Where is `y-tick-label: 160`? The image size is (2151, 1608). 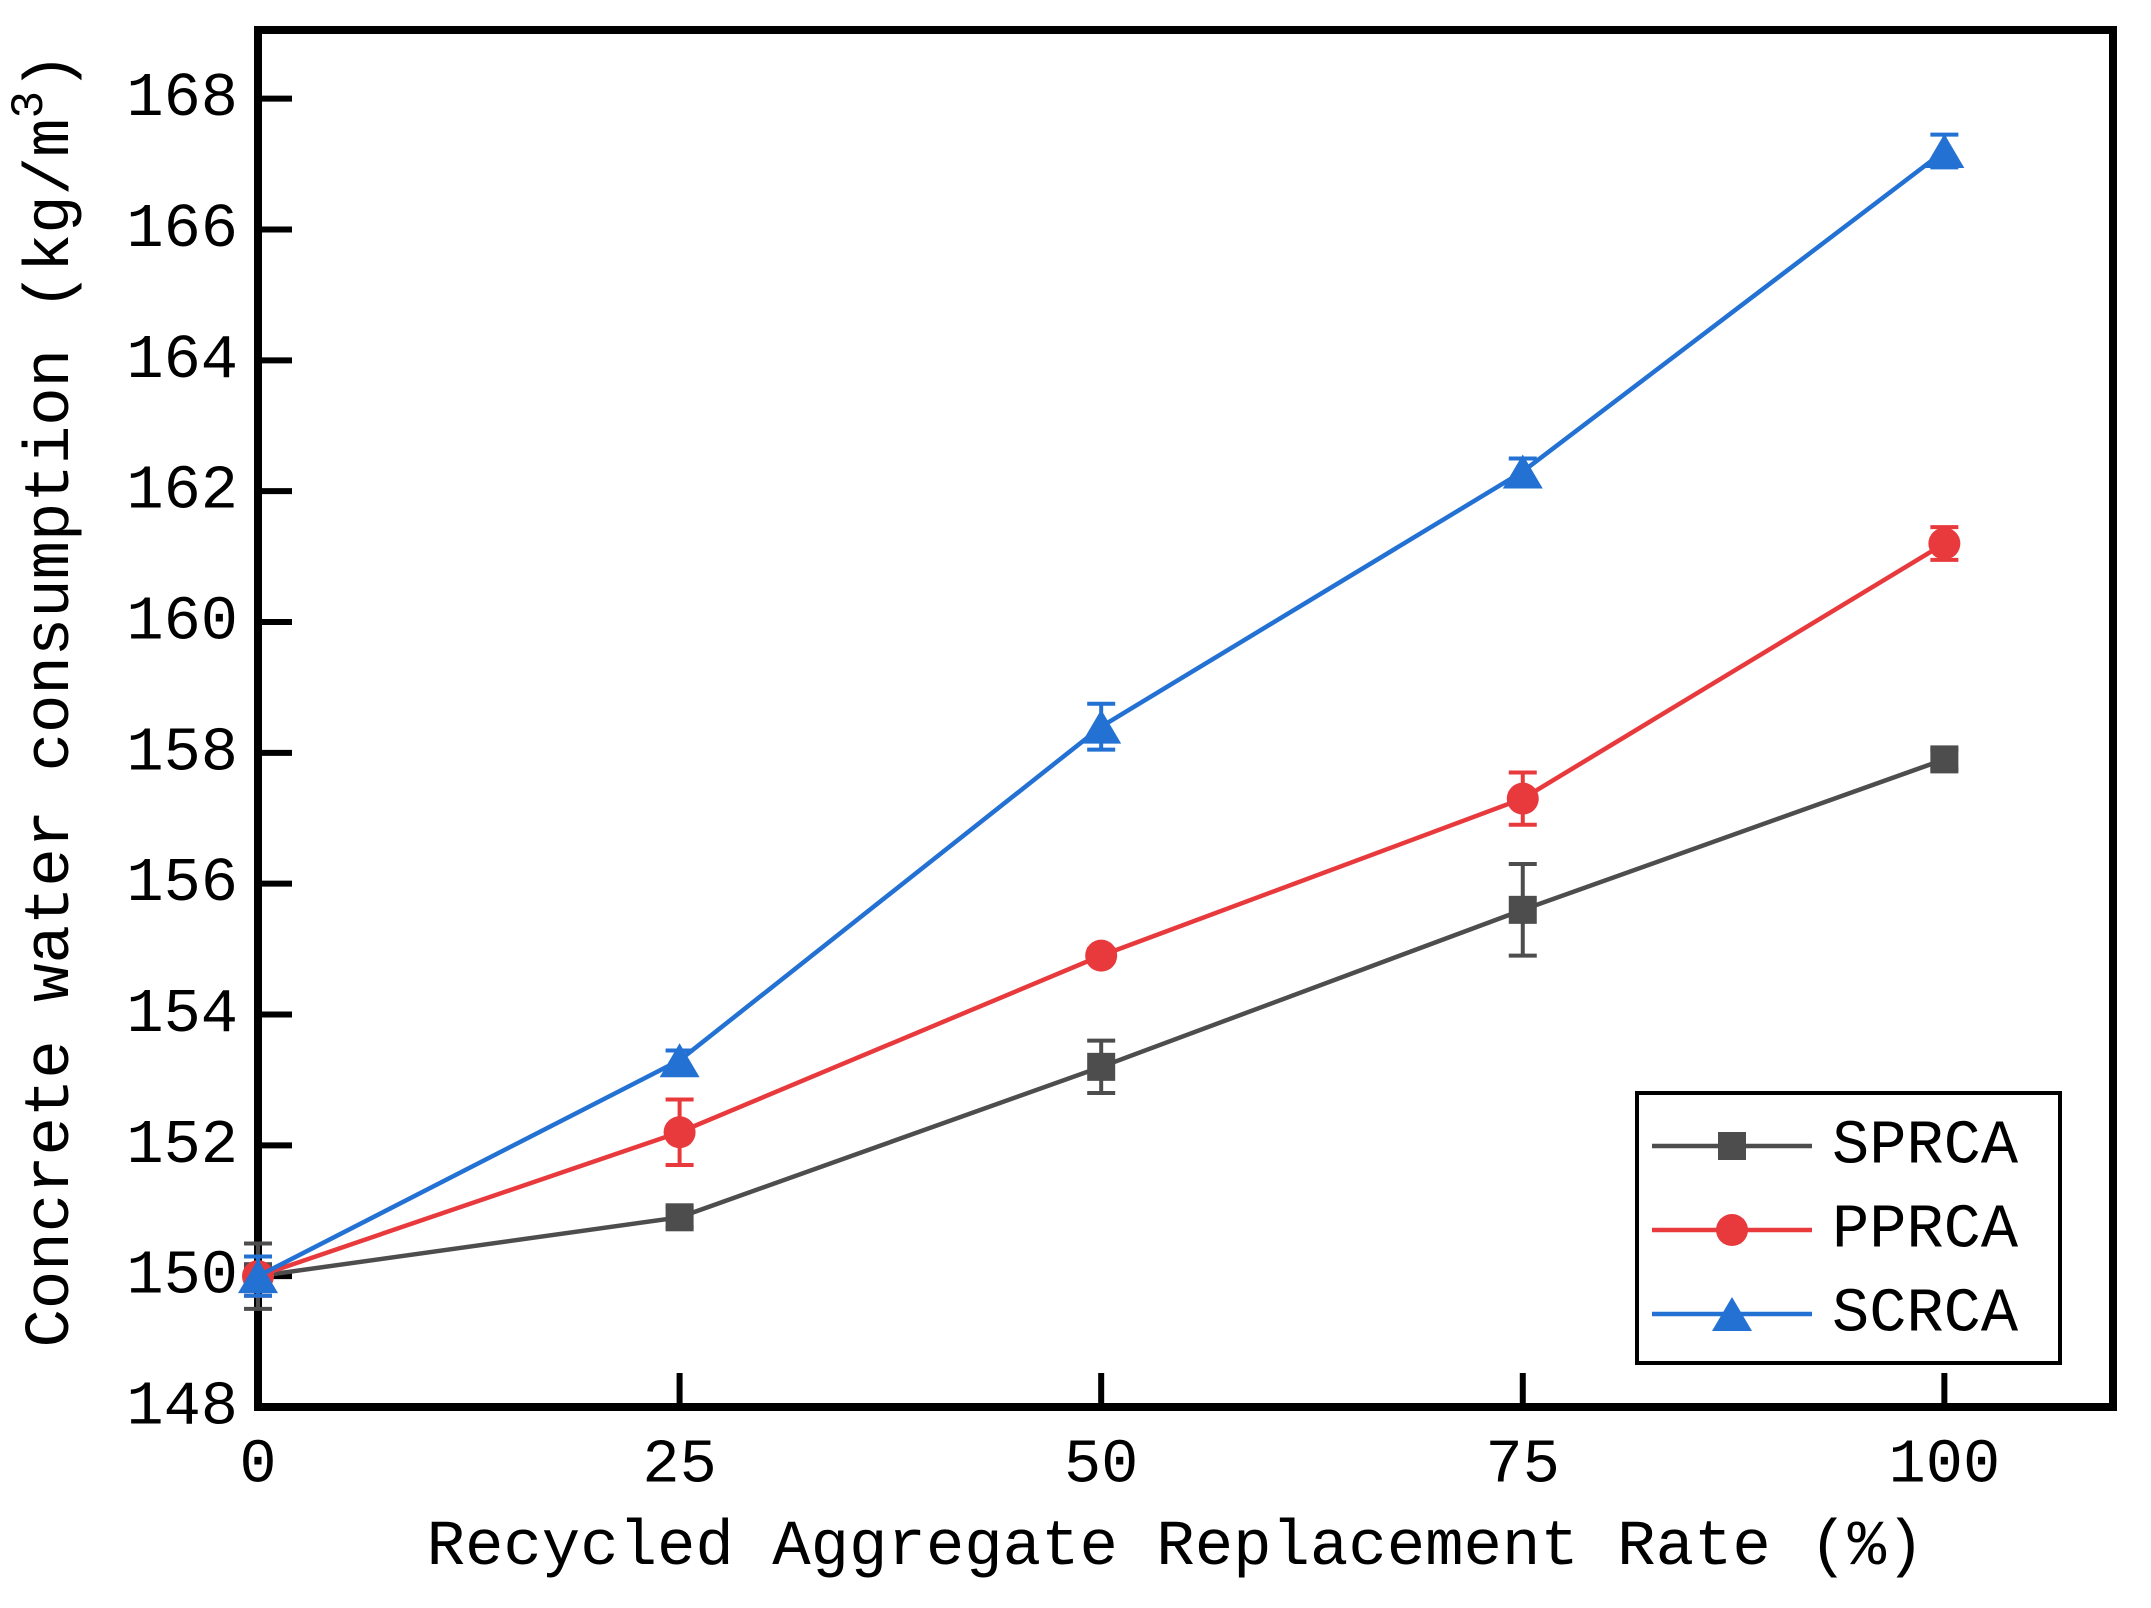 y-tick-label: 160 is located at coordinates (182, 622).